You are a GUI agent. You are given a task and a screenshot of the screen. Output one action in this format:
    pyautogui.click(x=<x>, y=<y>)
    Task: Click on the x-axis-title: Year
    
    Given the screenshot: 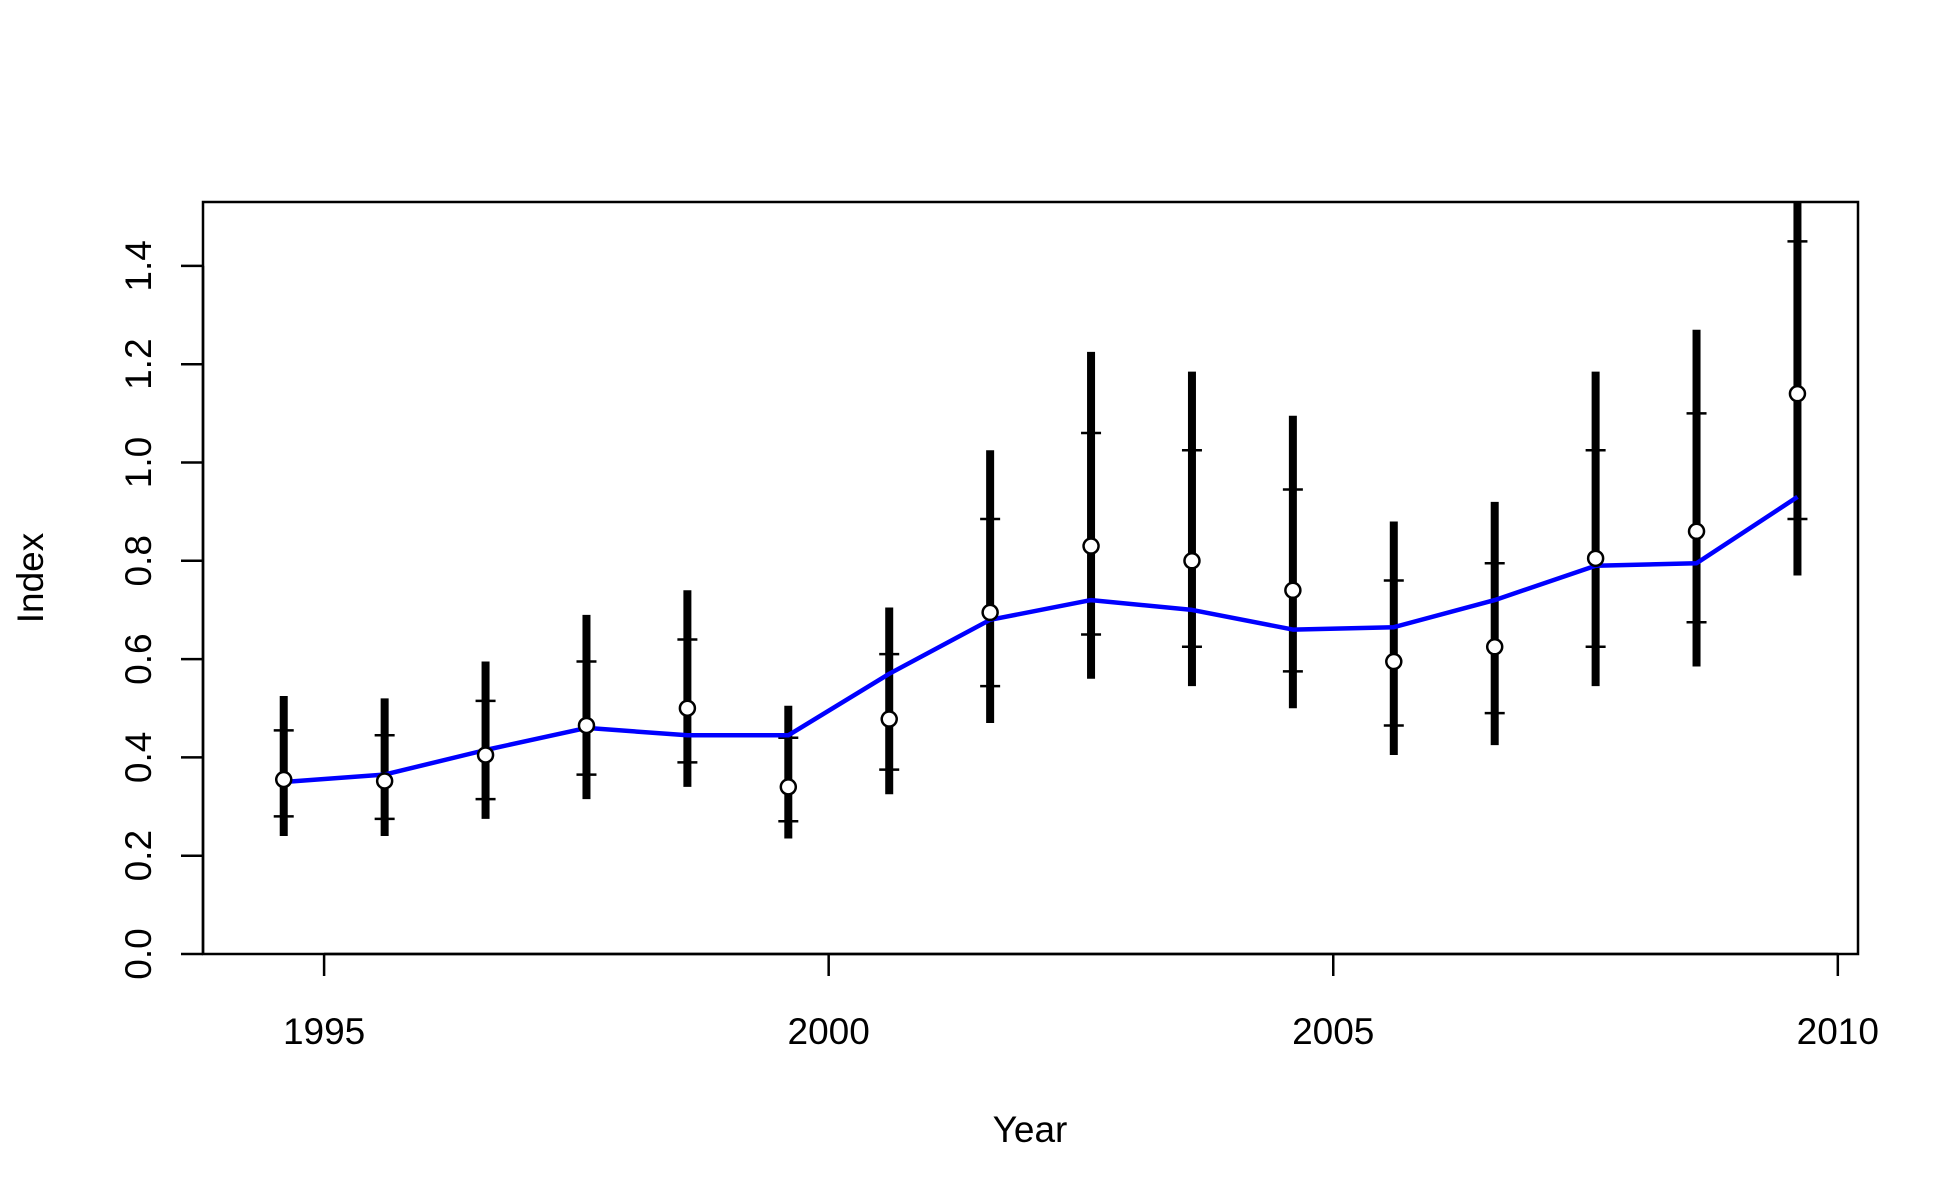 What is the action you would take?
    pyautogui.click(x=1030, y=1129)
    